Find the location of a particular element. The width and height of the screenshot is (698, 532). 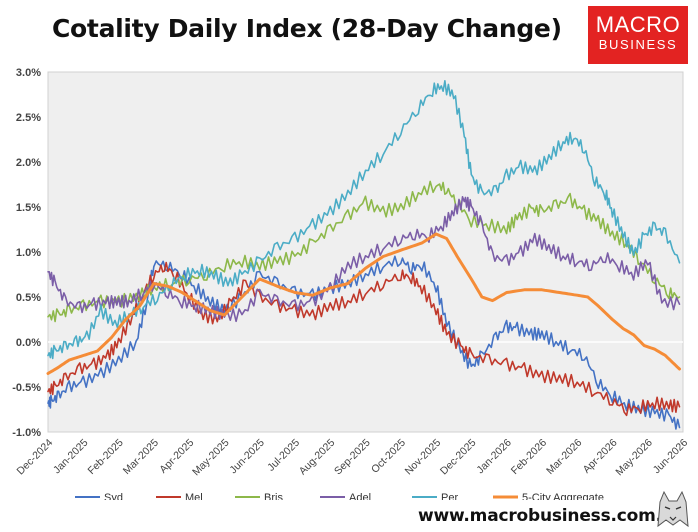

legend-label-mel: Mel is located at coordinates (194, 496).